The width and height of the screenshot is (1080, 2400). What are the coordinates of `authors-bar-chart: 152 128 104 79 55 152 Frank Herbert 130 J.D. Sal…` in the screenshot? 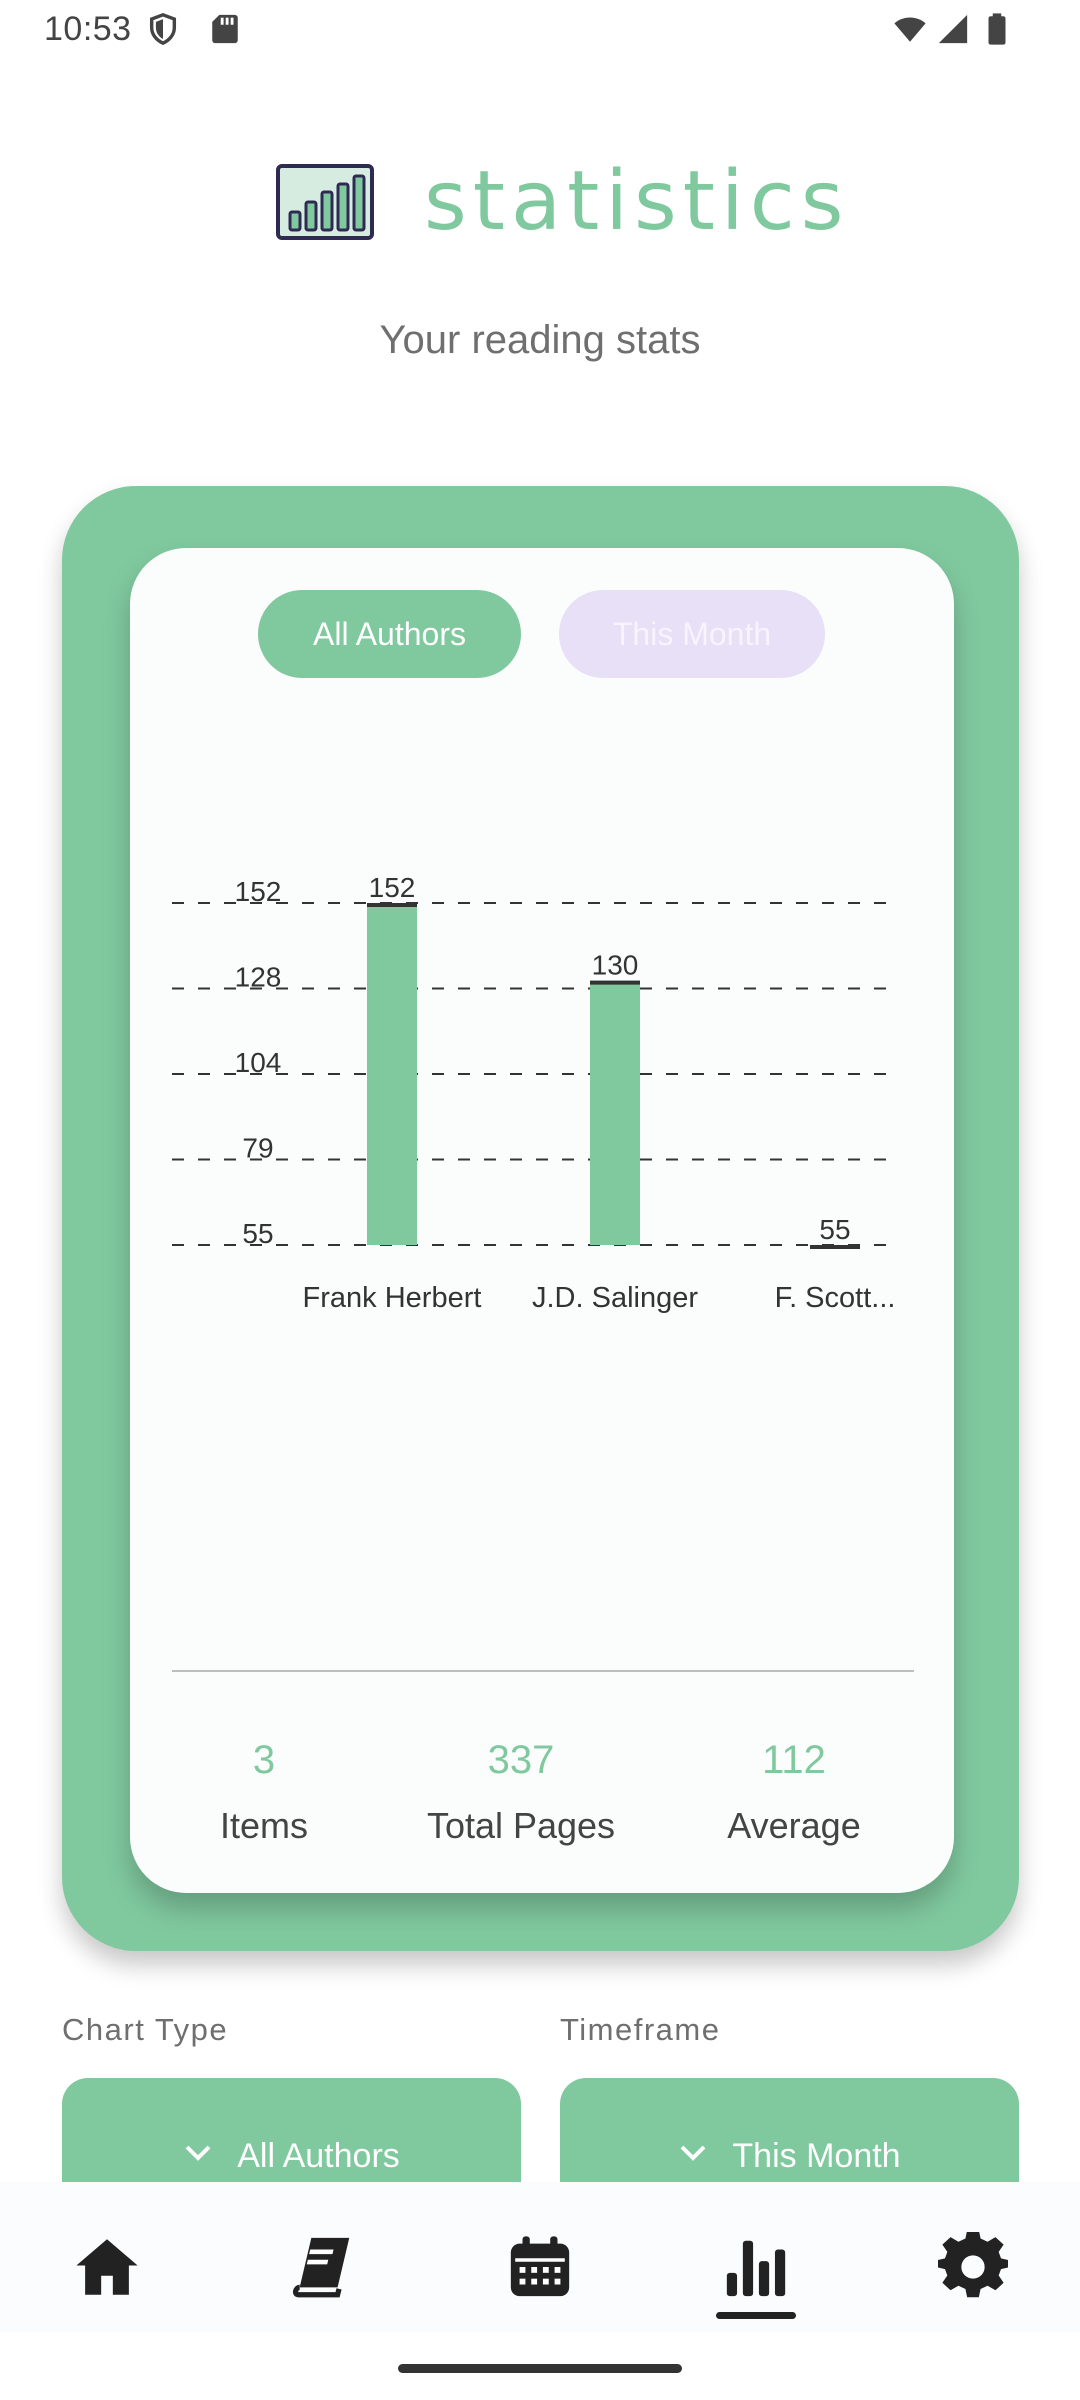 It's located at (536, 1093).